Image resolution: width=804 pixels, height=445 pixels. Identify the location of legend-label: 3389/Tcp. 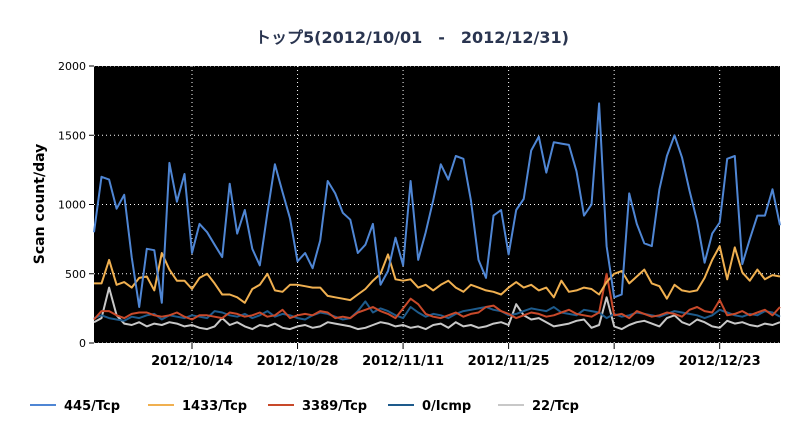
(334, 406).